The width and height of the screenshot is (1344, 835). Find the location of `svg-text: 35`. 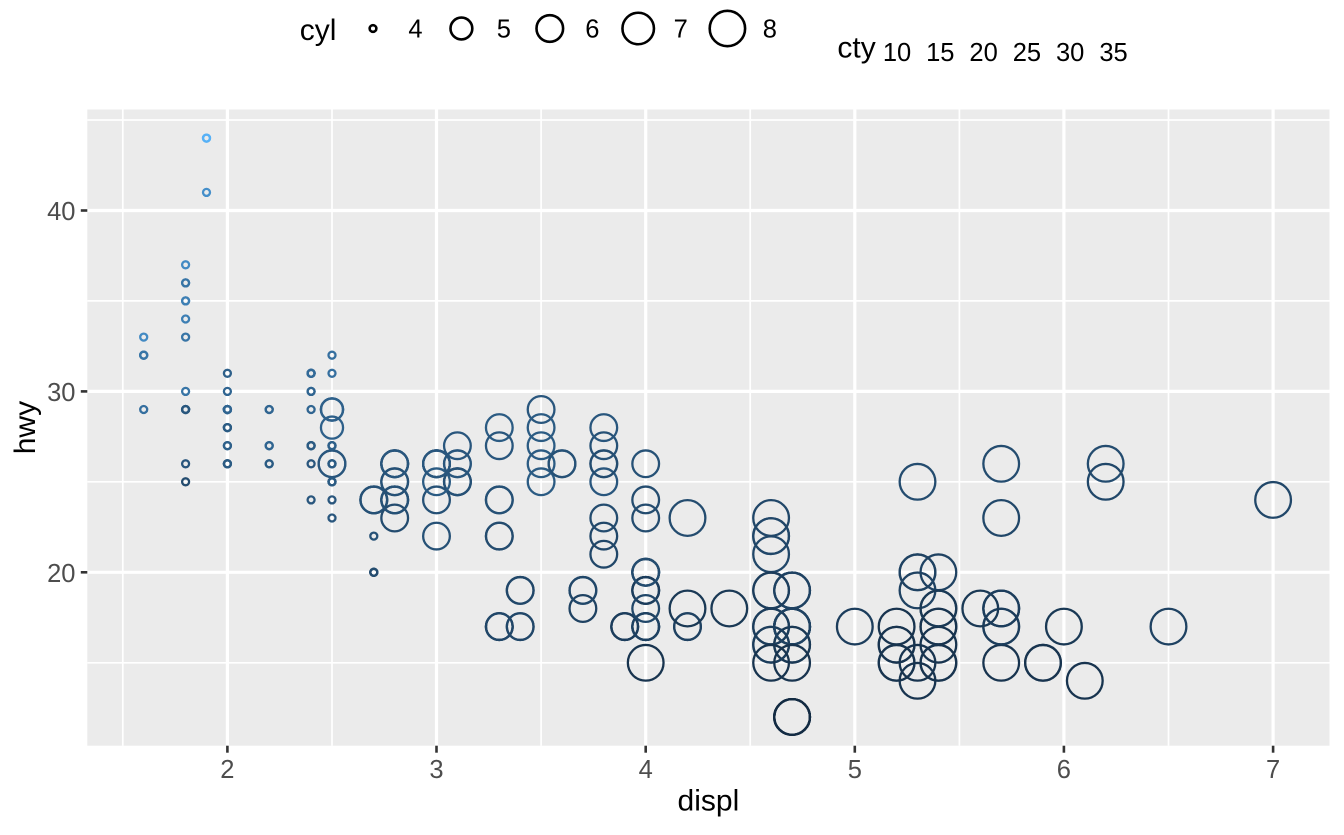

svg-text: 35 is located at coordinates (1113, 53).